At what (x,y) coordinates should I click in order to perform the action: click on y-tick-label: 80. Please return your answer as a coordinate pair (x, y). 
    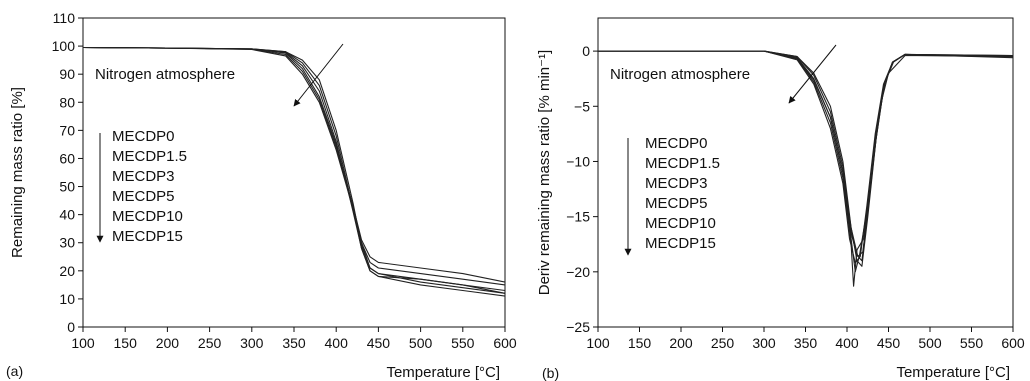
    Looking at the image, I should click on (67, 102).